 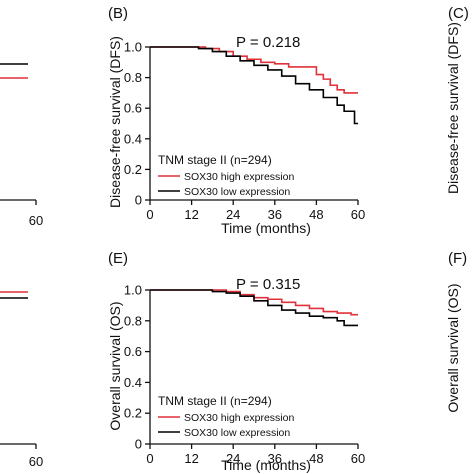 I want to click on panel-label-c: (C), so click(x=458, y=13).